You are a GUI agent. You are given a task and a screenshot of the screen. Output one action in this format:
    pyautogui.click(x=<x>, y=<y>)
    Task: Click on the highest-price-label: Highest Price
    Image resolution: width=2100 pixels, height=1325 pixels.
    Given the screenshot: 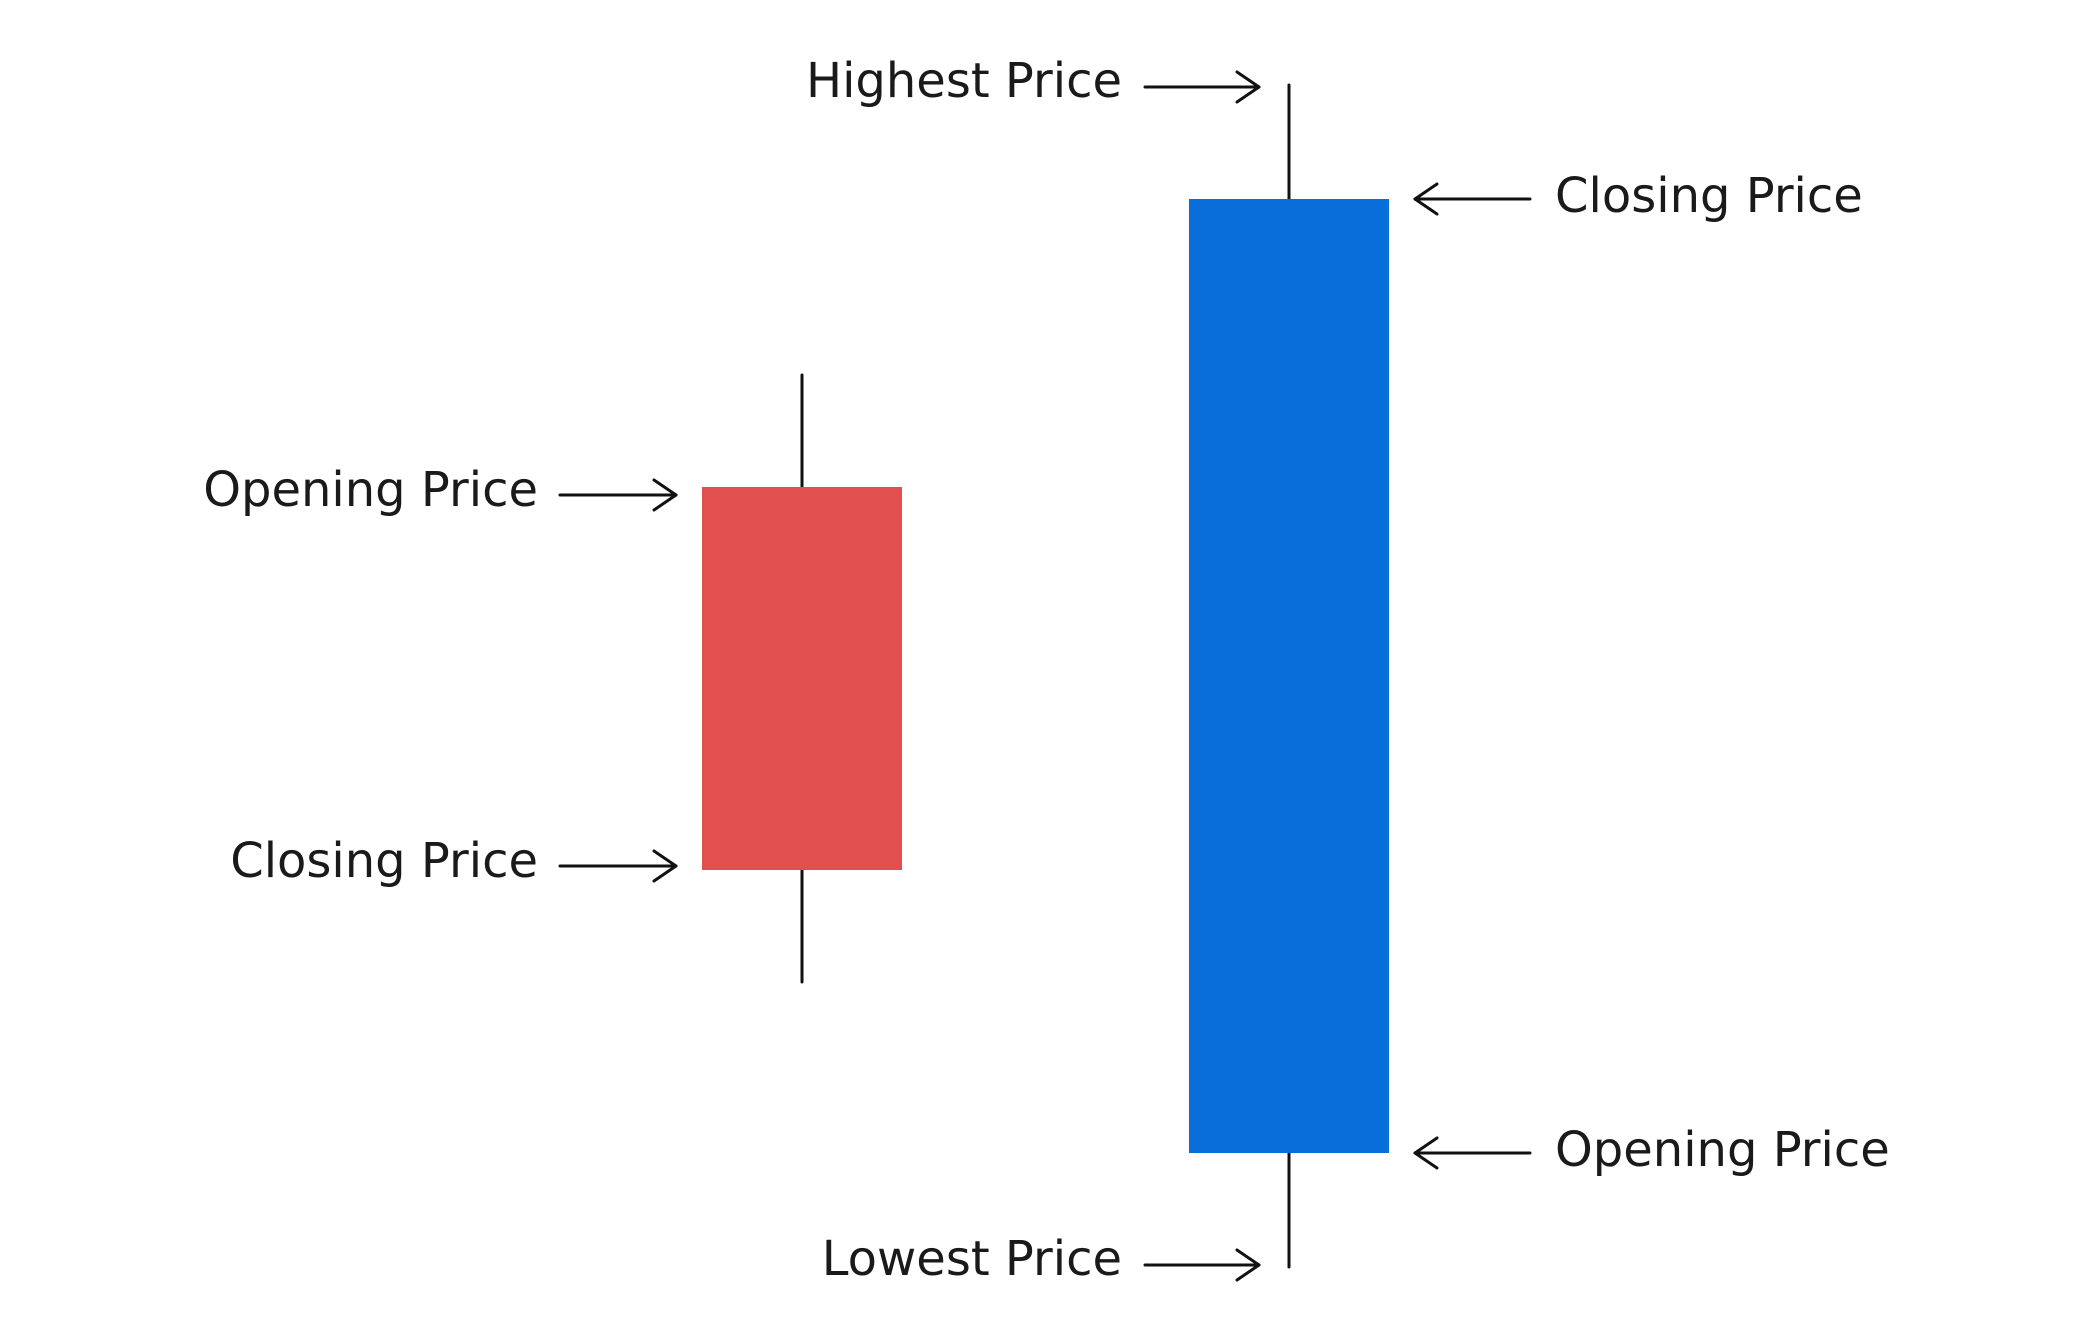 What is the action you would take?
    pyautogui.click(x=964, y=81)
    